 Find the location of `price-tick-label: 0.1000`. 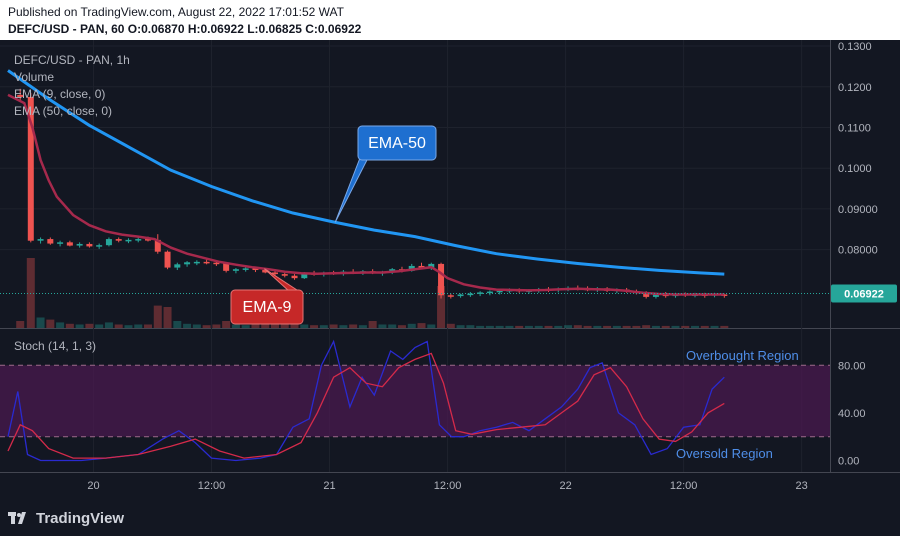

price-tick-label: 0.1000 is located at coordinates (855, 169).